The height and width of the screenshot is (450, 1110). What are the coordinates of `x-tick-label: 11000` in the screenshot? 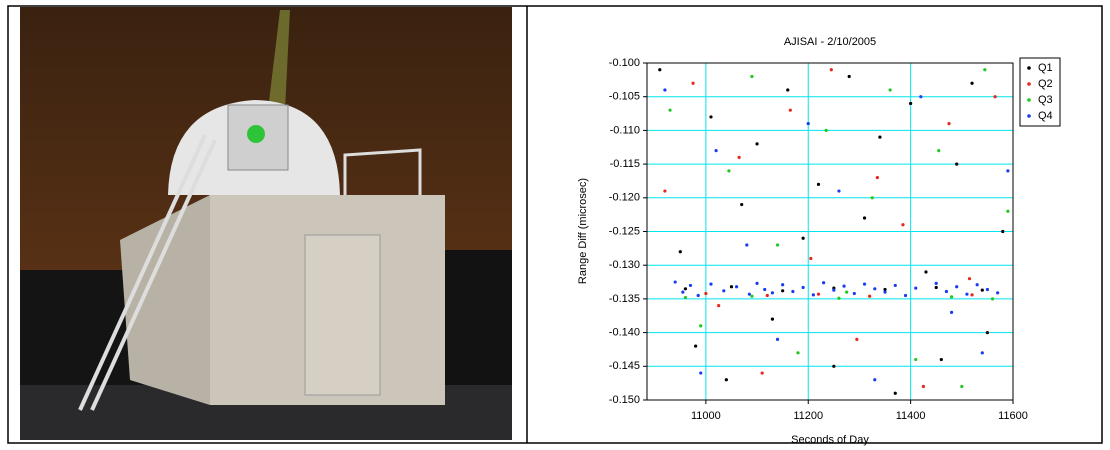 It's located at (706, 416).